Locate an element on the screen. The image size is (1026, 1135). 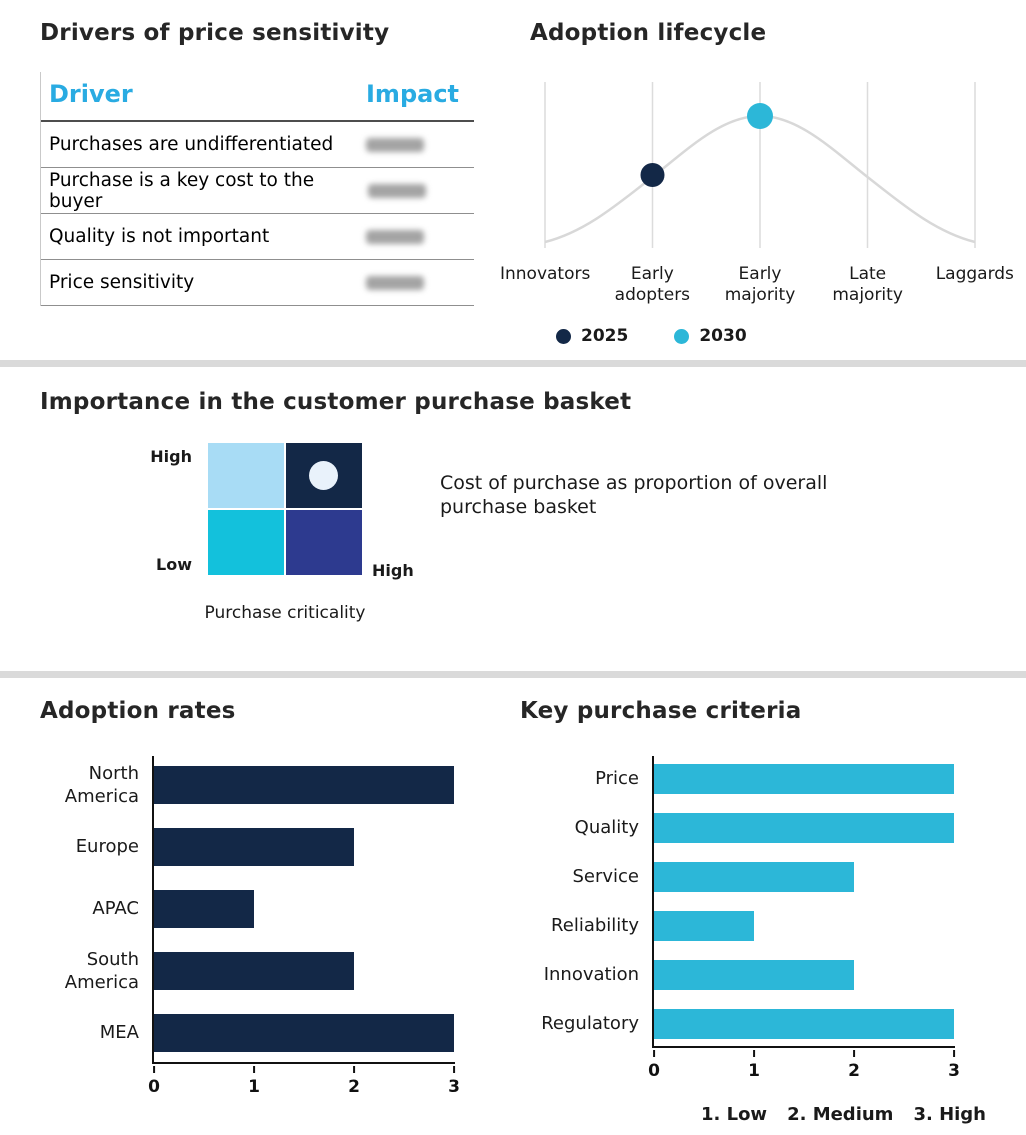
matrix-marker-dot is located at coordinates (323, 475).